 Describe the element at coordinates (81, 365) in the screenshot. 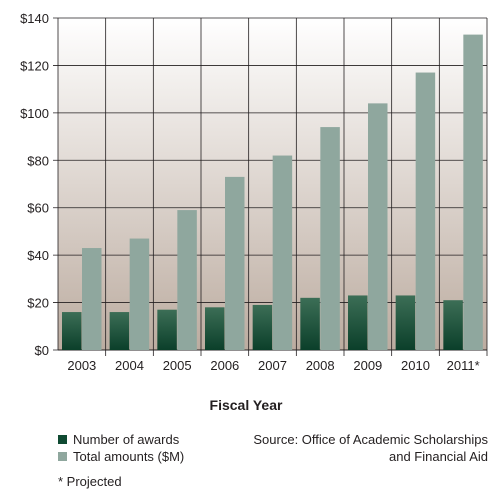

I see `x-tick-label: 2003` at that location.